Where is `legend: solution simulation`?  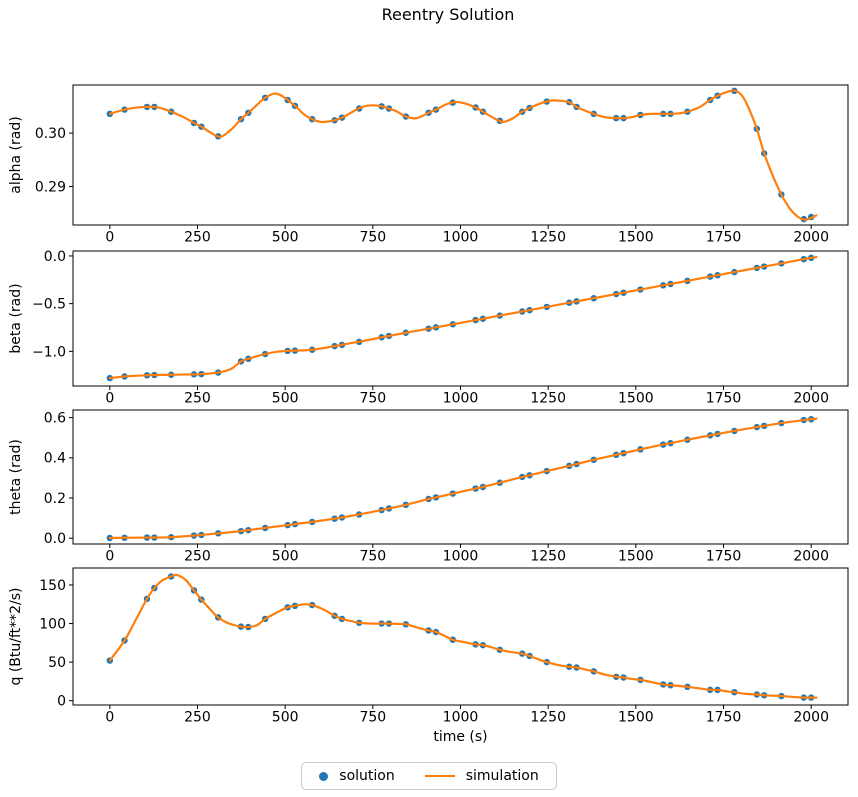 legend: solution simulation is located at coordinates (429, 776).